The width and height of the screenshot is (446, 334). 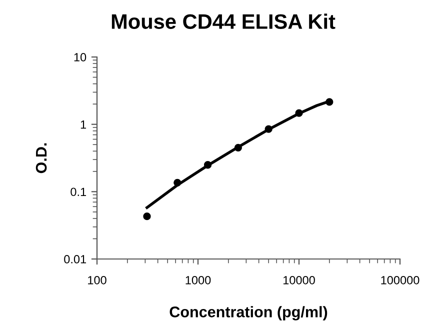 I want to click on y-tick-label: 1, so click(x=83, y=124).